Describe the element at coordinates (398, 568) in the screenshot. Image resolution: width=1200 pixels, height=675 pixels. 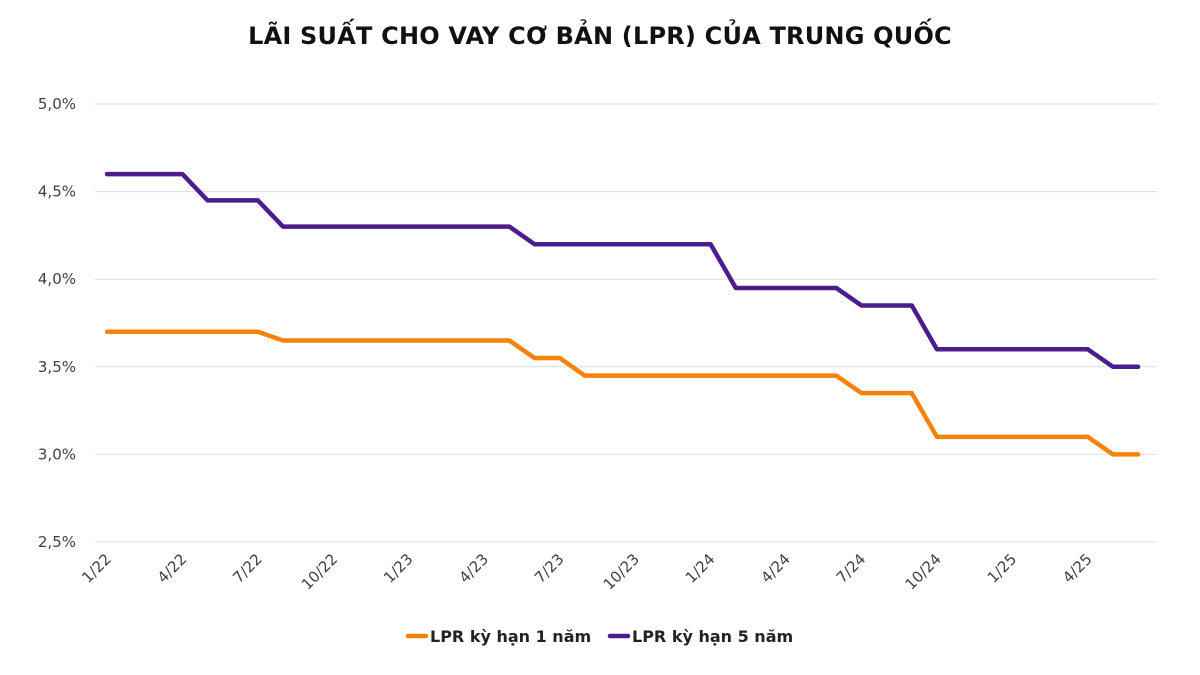
I see `x-tick-label: 1/23` at that location.